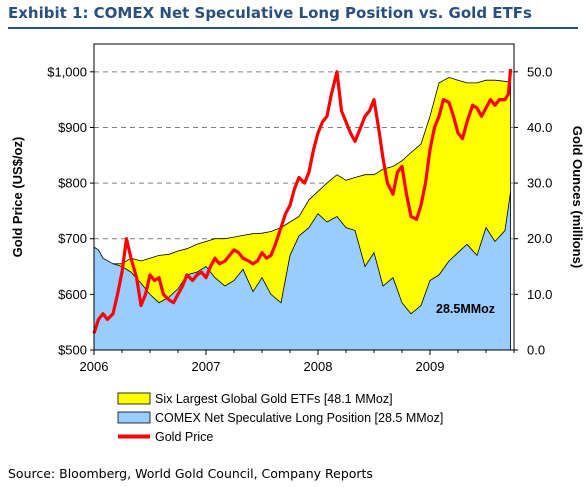 The width and height of the screenshot is (585, 487). I want to click on y-right-tick-label-0: 0.0, so click(536, 350).